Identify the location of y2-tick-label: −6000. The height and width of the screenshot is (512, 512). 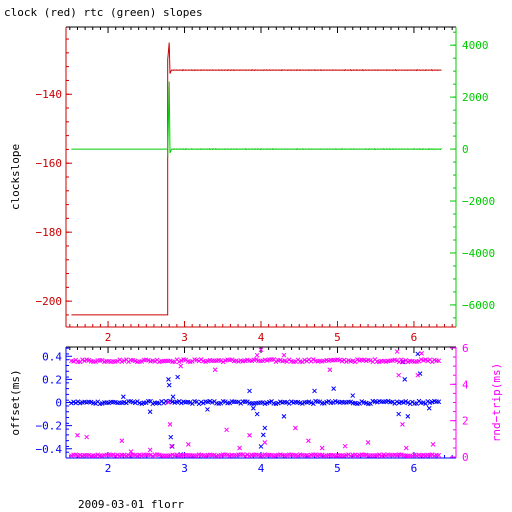
(478, 305).